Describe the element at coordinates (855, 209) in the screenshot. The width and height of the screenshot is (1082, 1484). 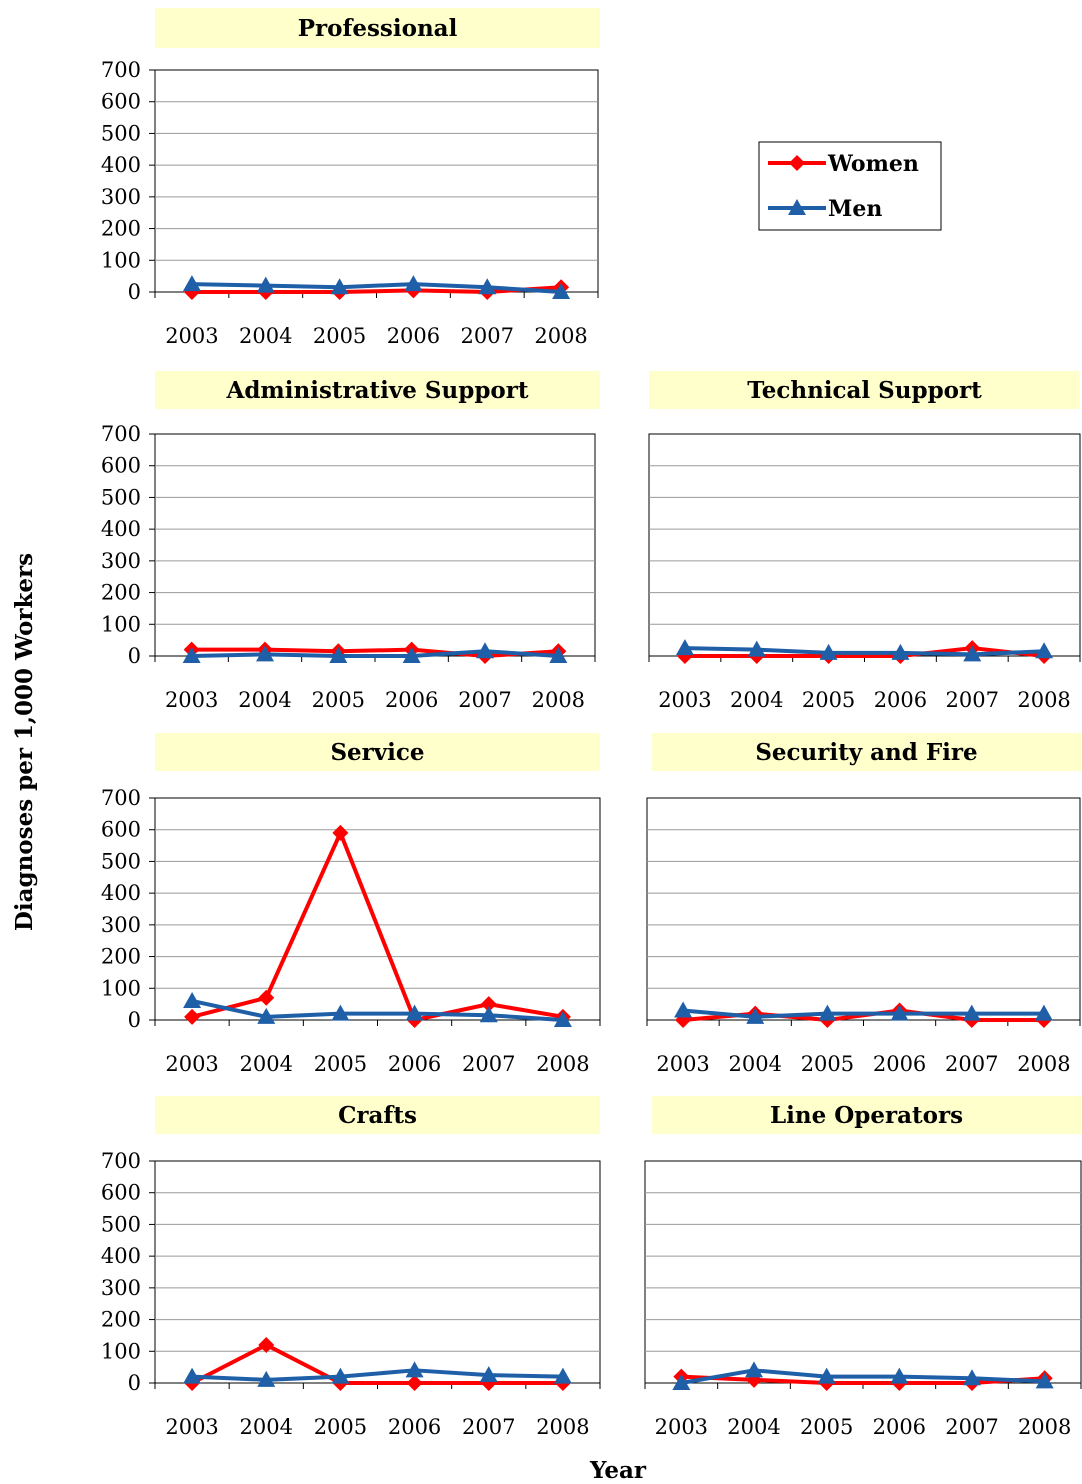
I see `legend-label-men: Men` at that location.